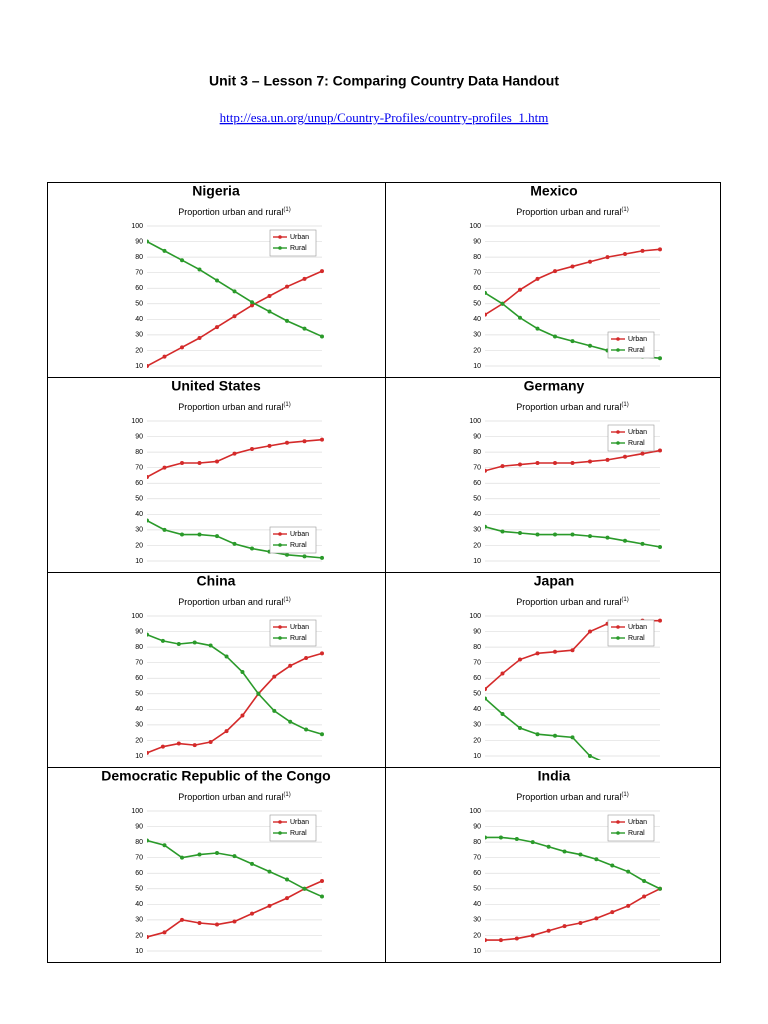 Image resolution: width=768 pixels, height=1024 pixels. I want to click on y-tick-label: 70, so click(477, 273).